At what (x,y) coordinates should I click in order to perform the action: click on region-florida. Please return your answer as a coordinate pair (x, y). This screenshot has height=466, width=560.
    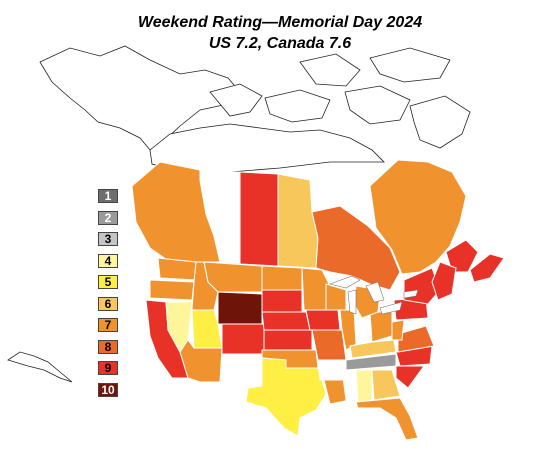
    Looking at the image, I should click on (387, 419).